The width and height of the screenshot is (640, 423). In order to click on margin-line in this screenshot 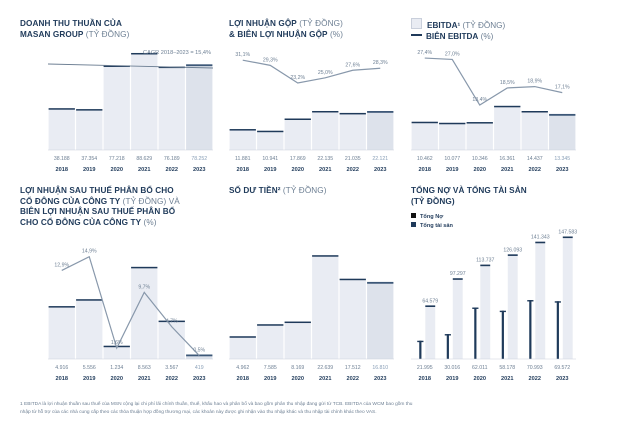, I will do `click(130, 305)`.